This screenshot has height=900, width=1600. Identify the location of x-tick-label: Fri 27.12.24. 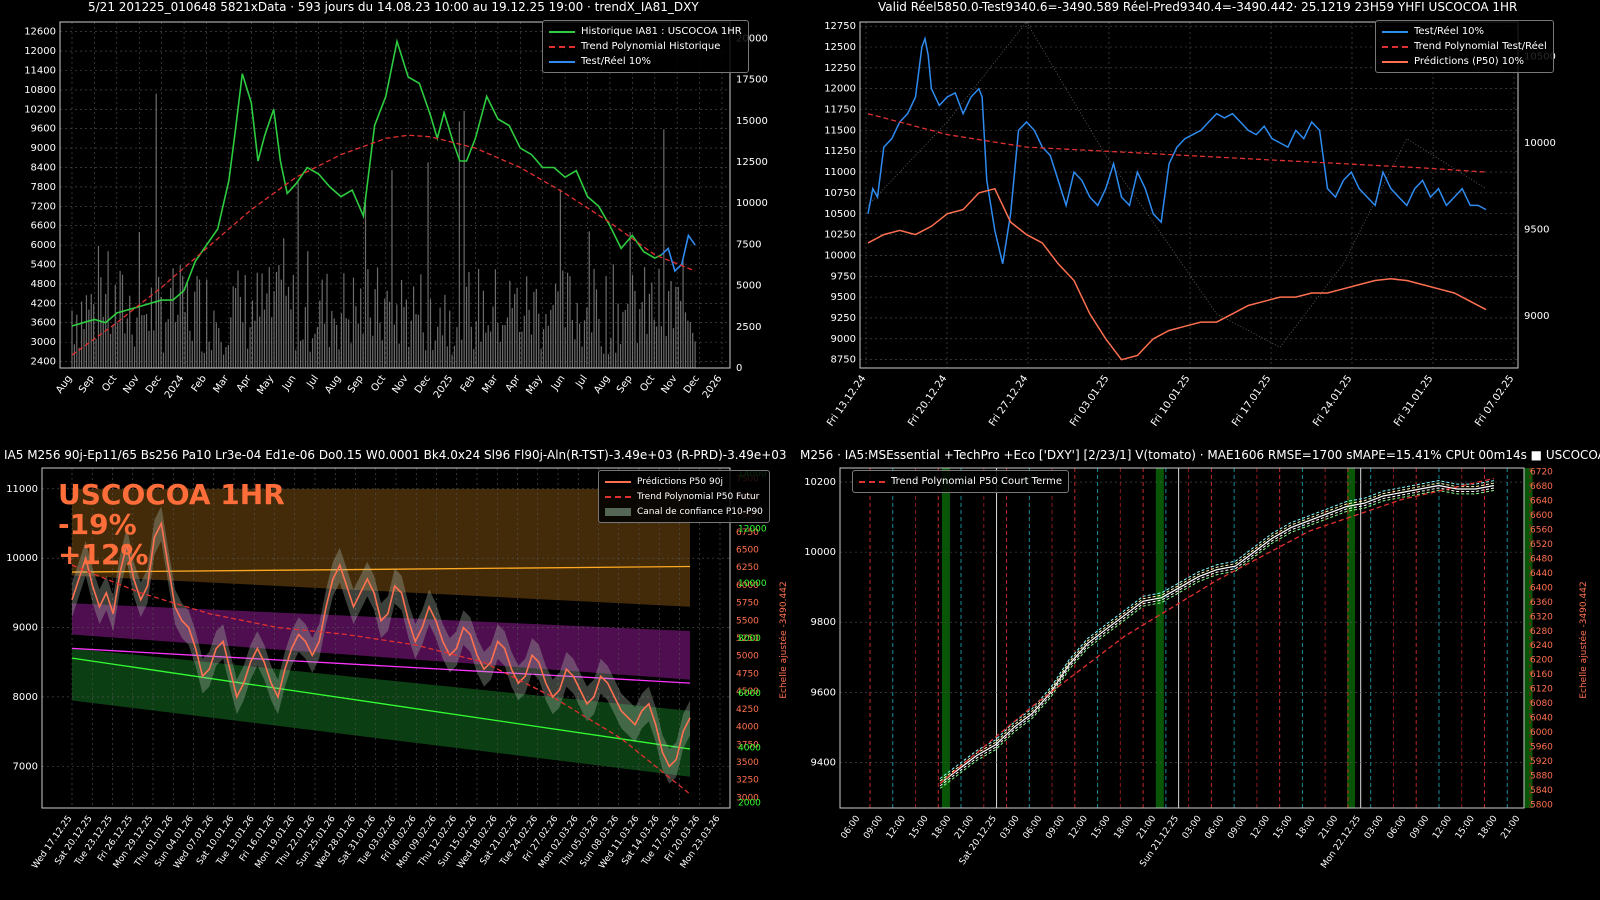
(1008, 400).